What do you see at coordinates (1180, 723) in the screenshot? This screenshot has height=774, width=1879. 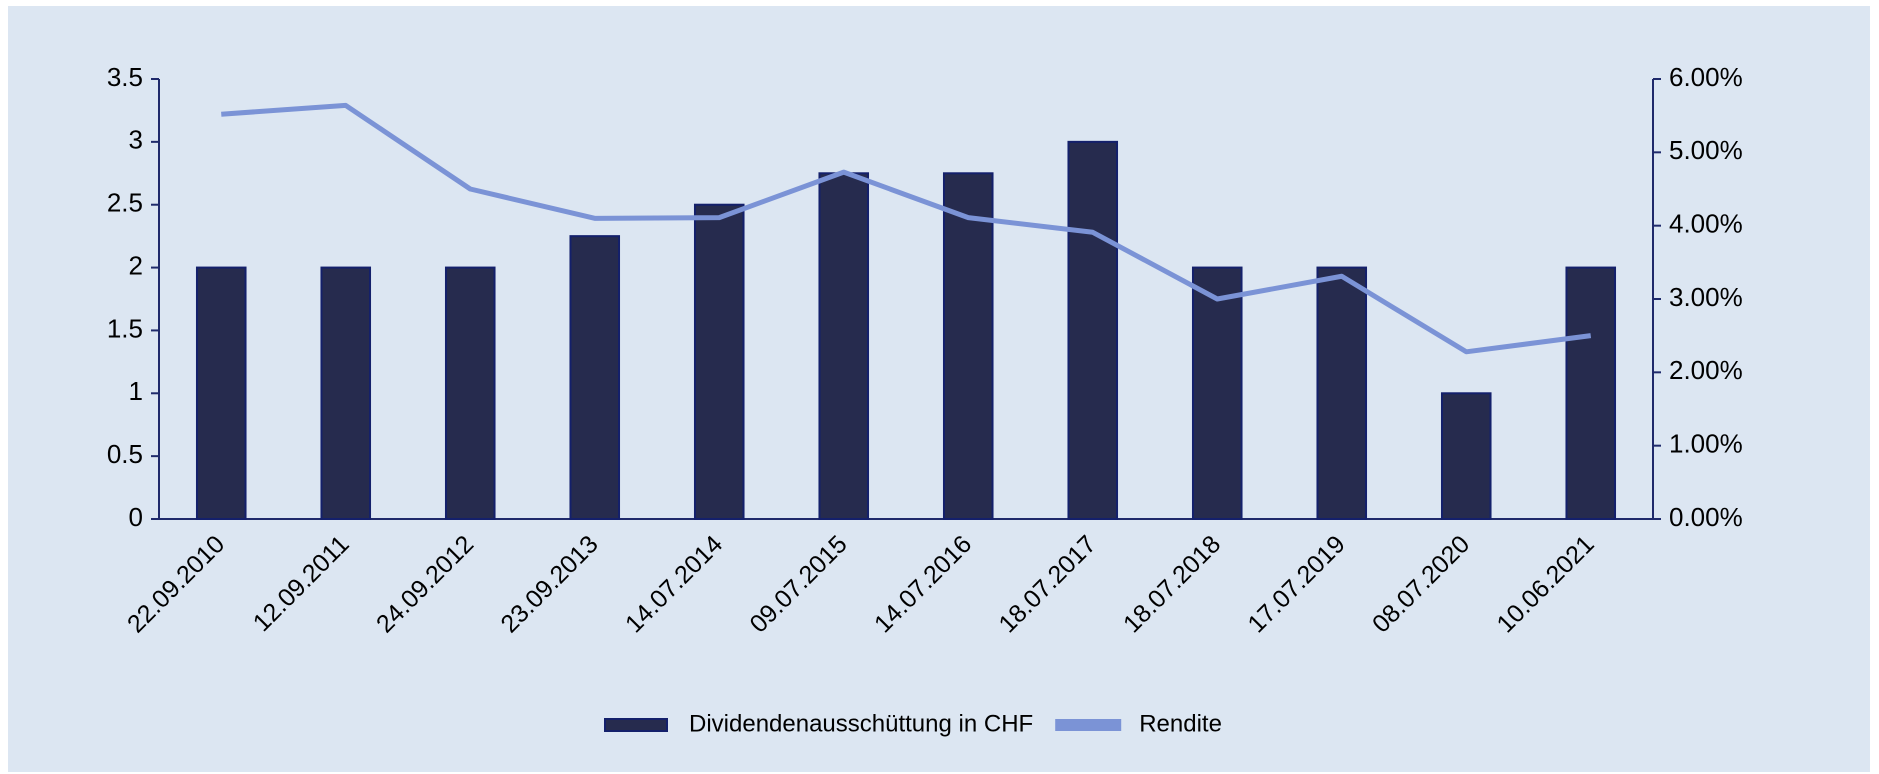 I see `legend-label: Rendite` at bounding box center [1180, 723].